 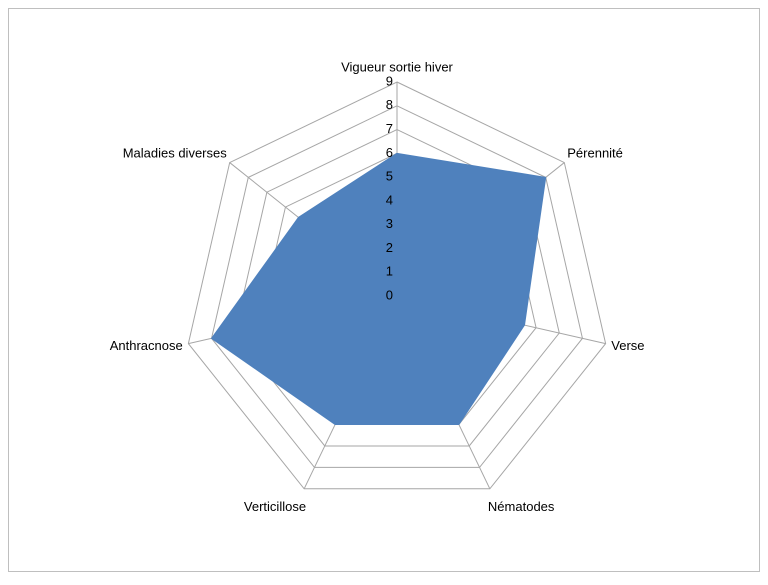 I want to click on y-tick-label: 5, so click(x=389, y=176).